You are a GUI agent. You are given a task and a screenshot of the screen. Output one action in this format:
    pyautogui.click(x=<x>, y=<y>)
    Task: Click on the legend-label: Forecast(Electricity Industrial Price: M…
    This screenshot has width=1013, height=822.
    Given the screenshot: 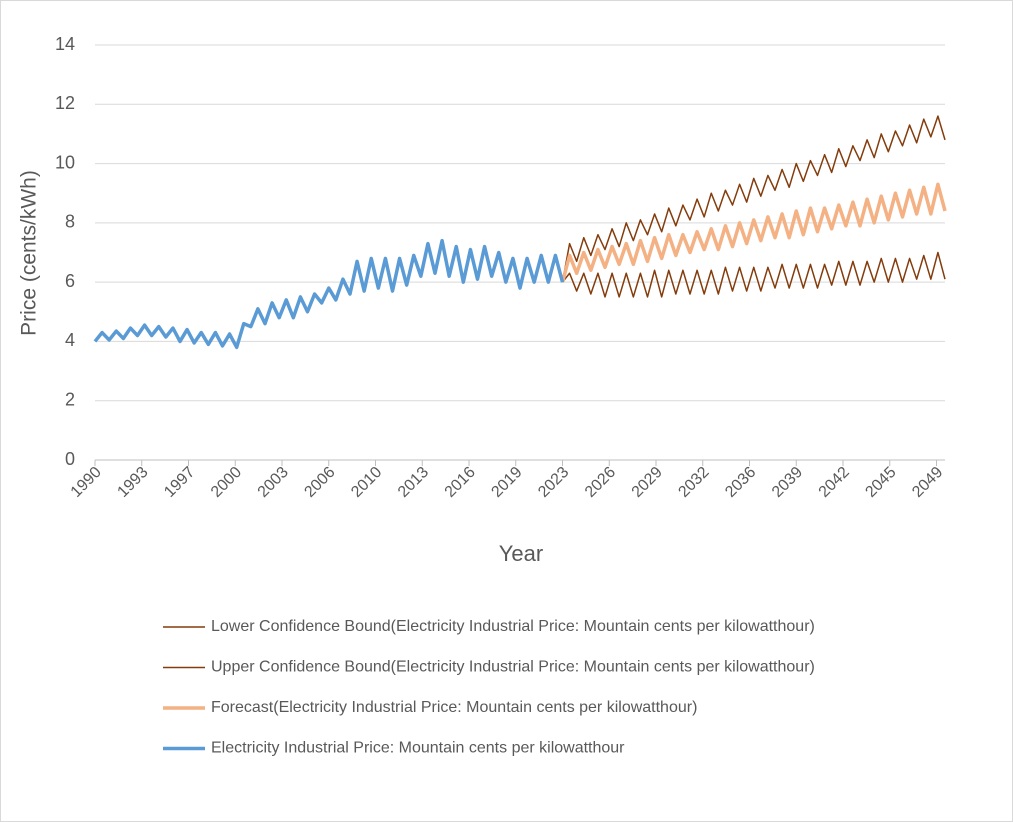 What is the action you would take?
    pyautogui.click(x=454, y=707)
    